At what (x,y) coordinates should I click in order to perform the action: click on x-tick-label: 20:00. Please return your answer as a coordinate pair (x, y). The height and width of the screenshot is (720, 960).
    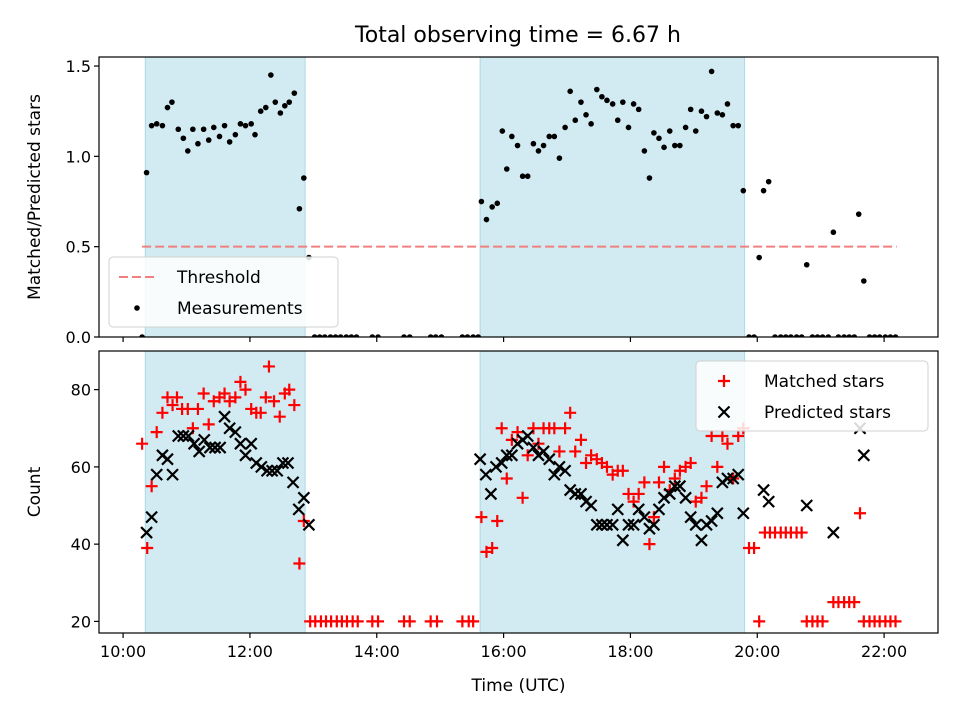
    Looking at the image, I should click on (757, 651).